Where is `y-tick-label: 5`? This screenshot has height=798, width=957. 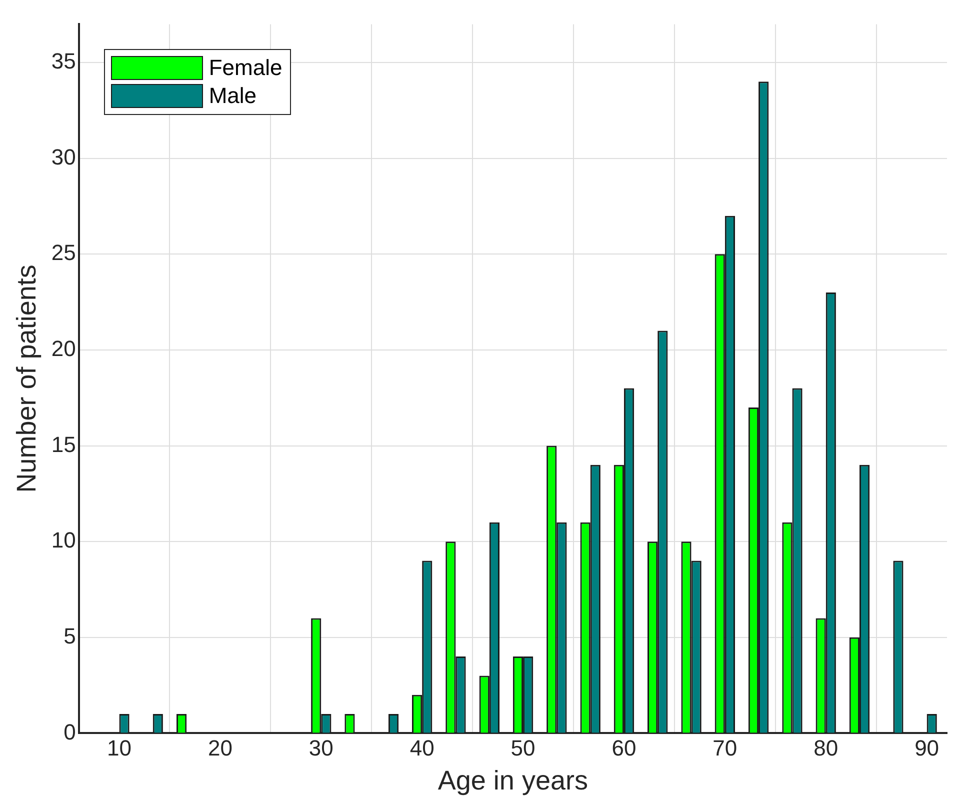 y-tick-label: 5 is located at coordinates (70, 635).